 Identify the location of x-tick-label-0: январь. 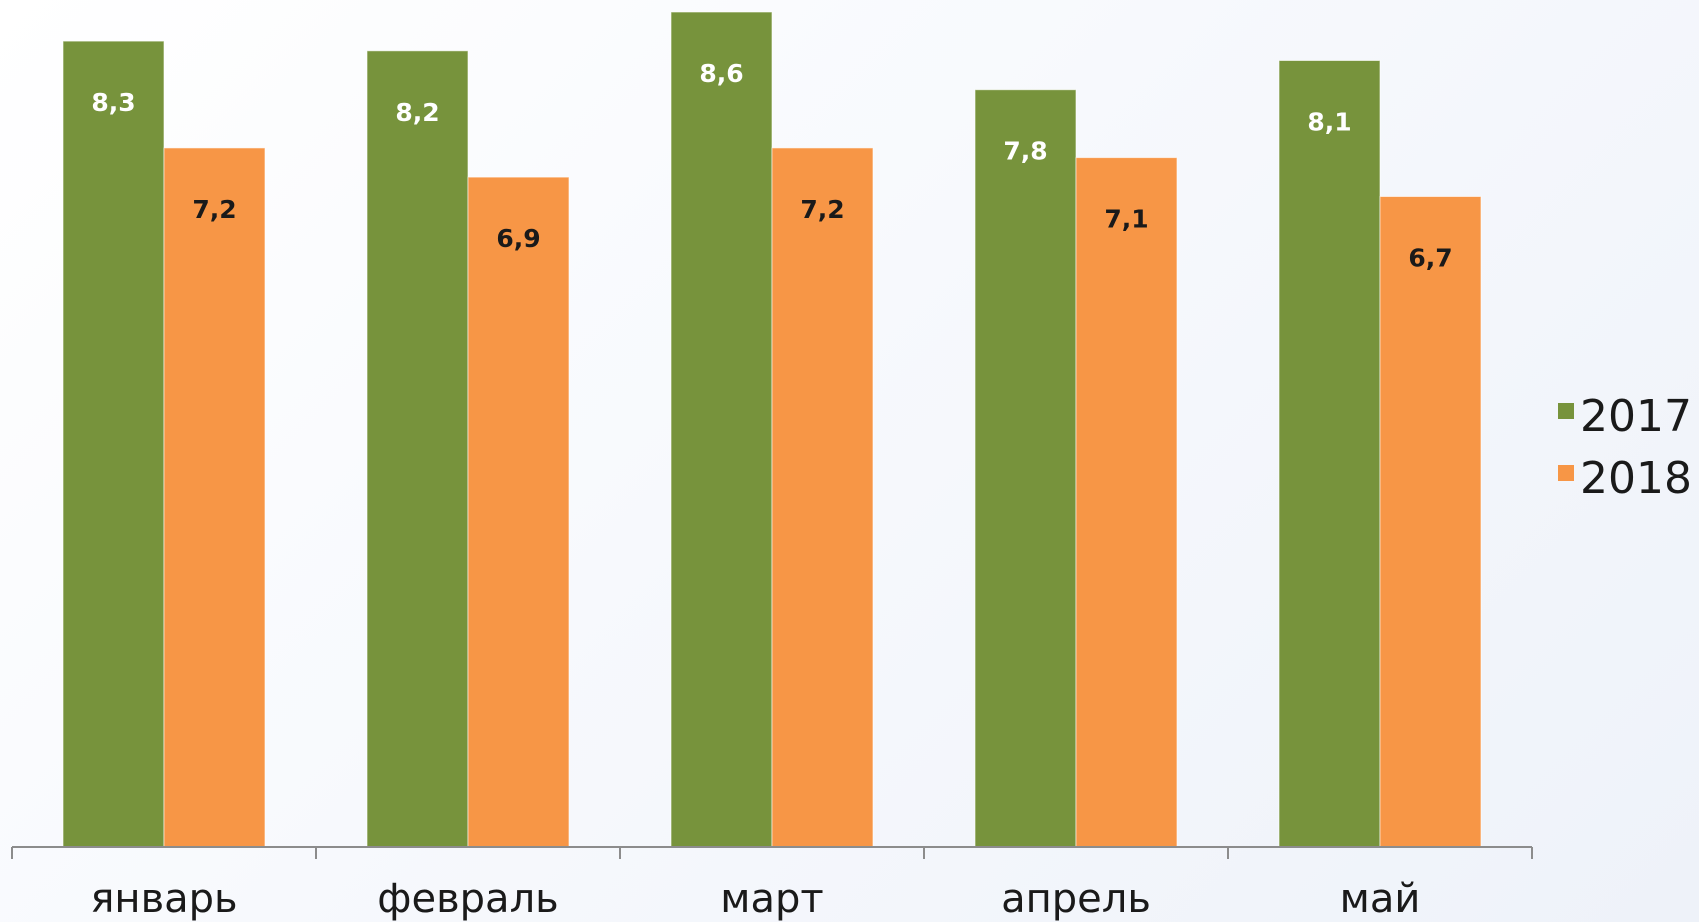
(163, 899).